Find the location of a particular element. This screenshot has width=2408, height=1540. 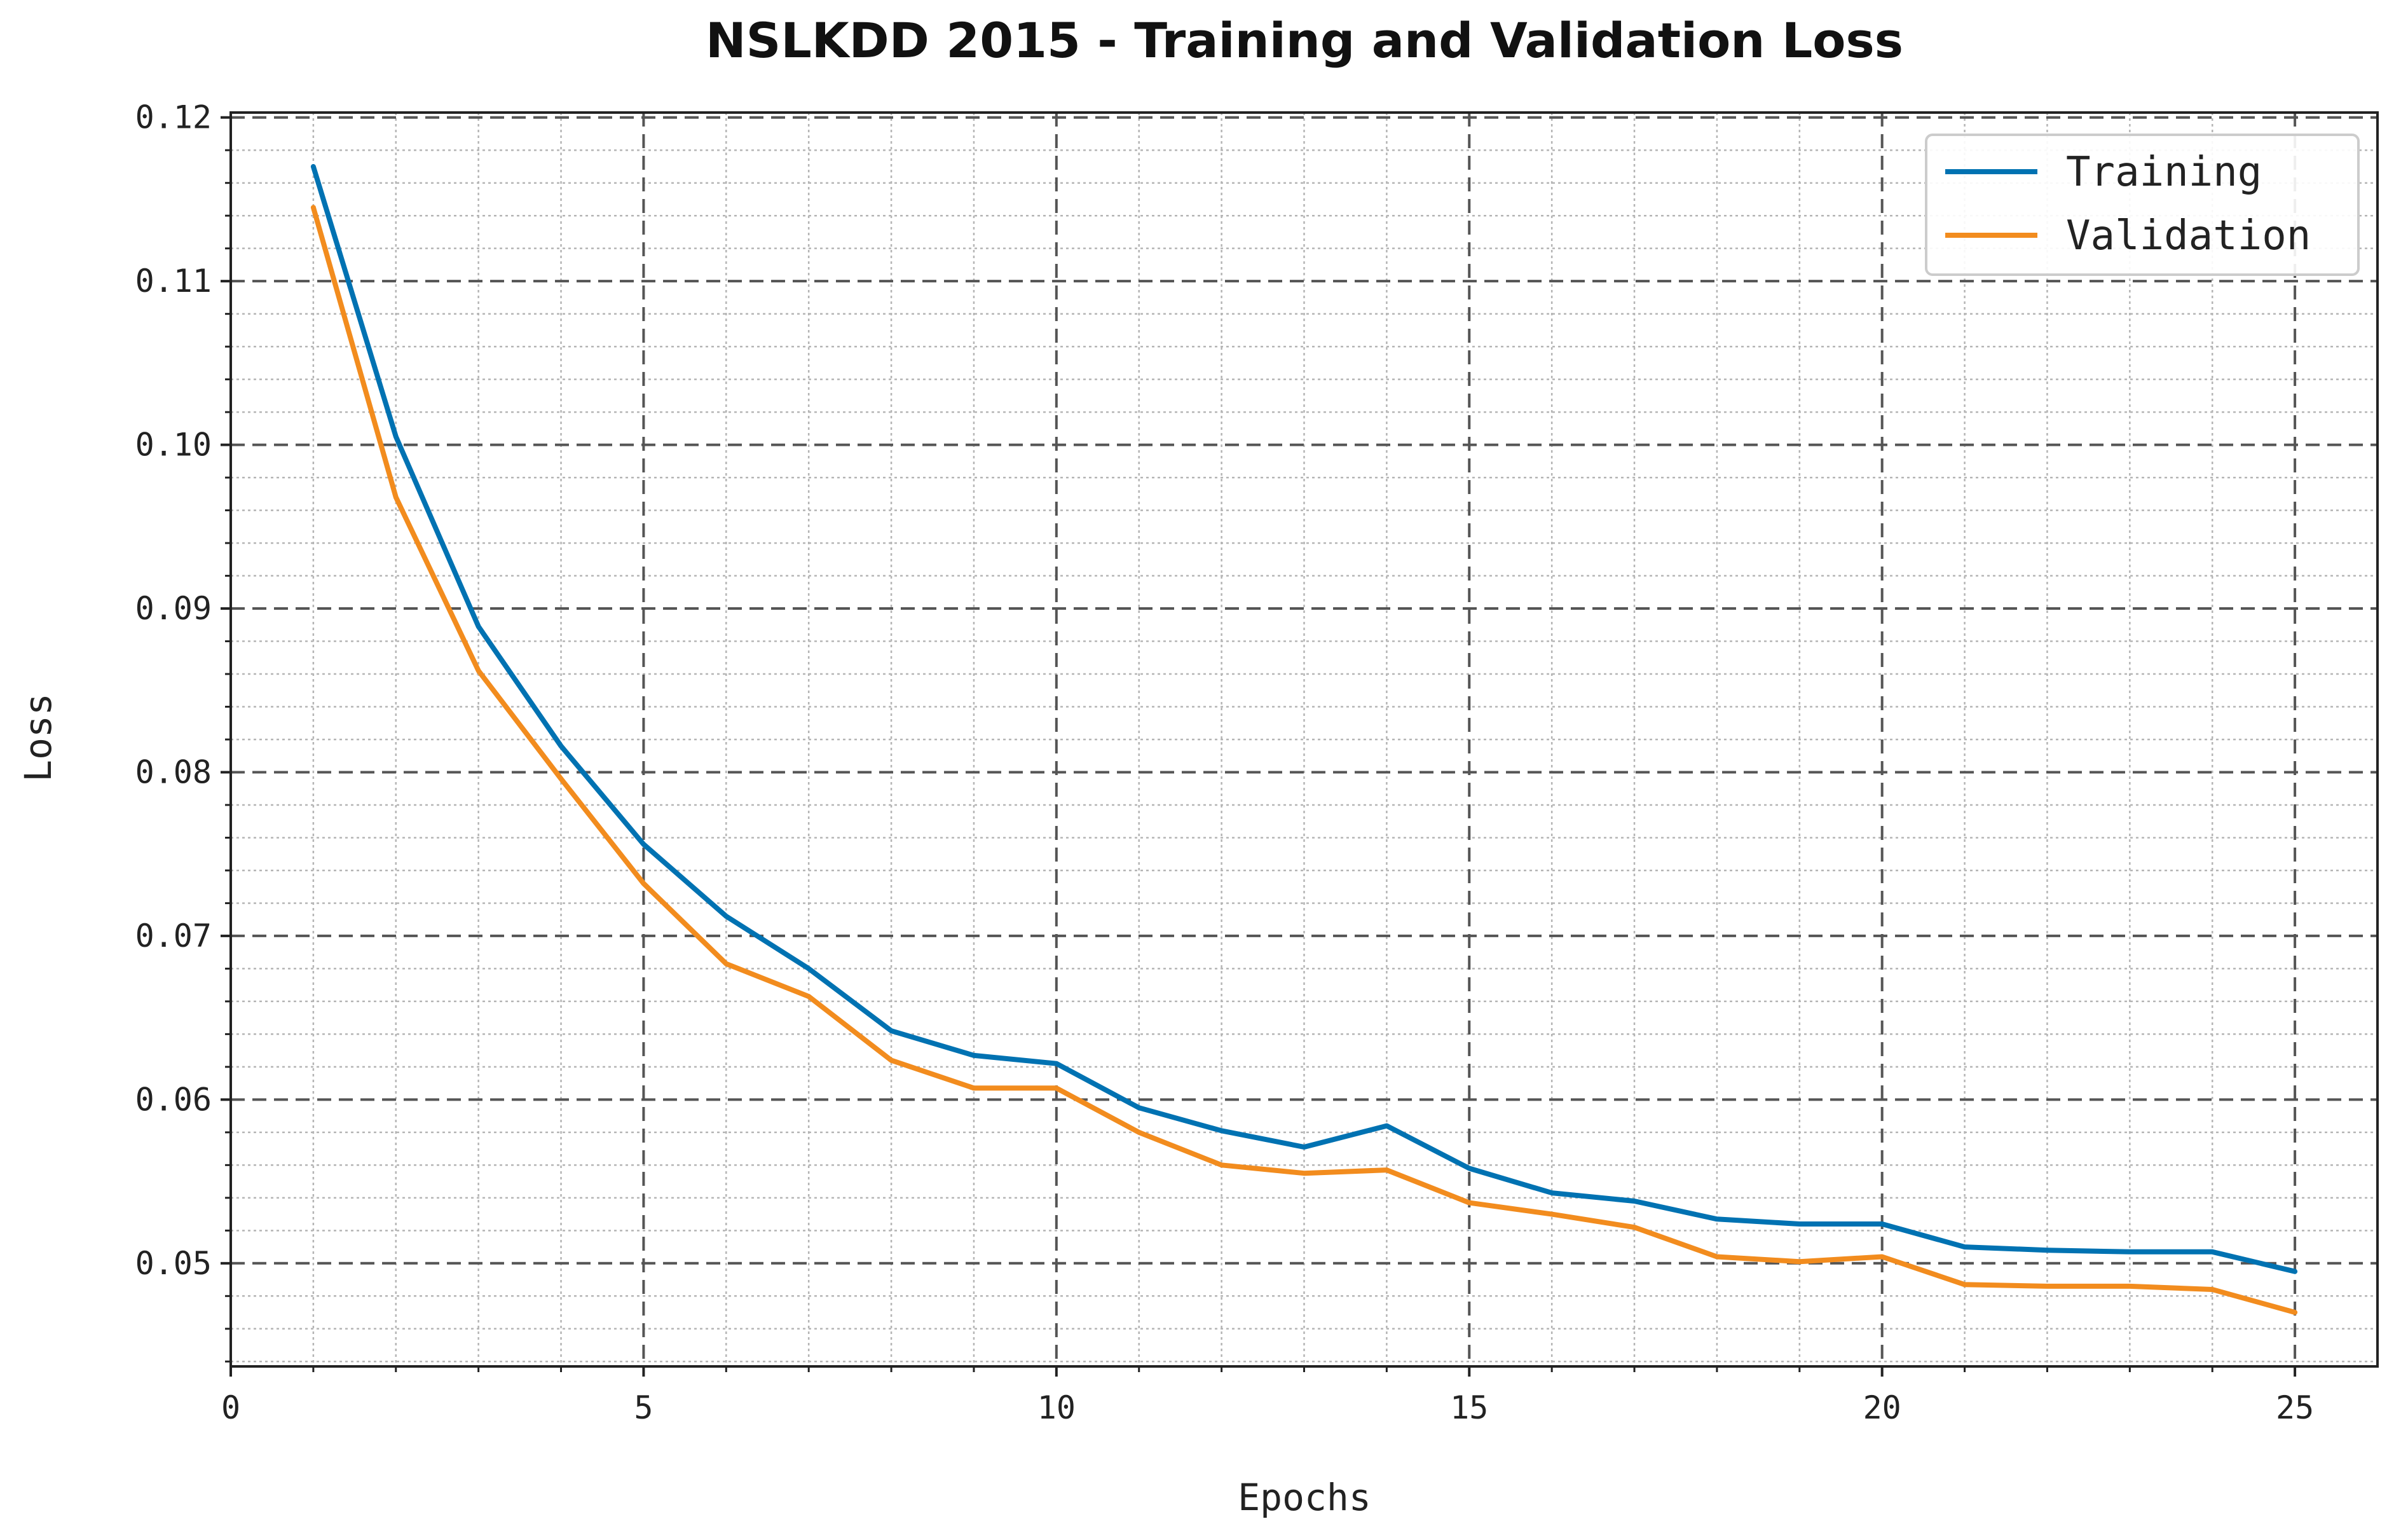

y-tick-label: 0.05 is located at coordinates (173, 1263).